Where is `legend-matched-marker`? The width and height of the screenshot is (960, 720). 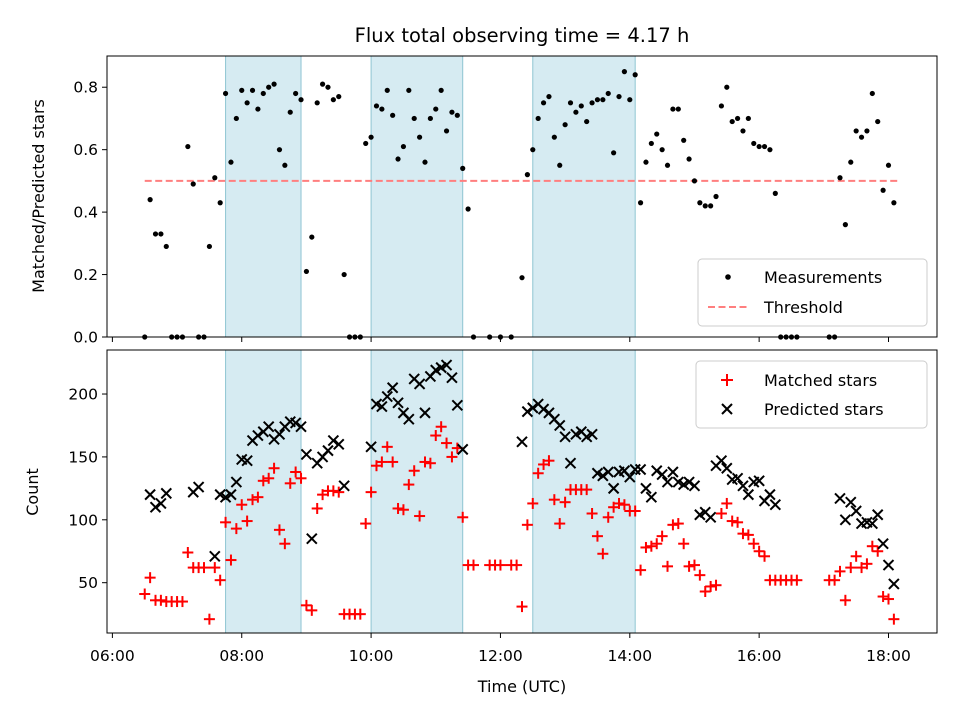
legend-matched-marker is located at coordinates (727, 380).